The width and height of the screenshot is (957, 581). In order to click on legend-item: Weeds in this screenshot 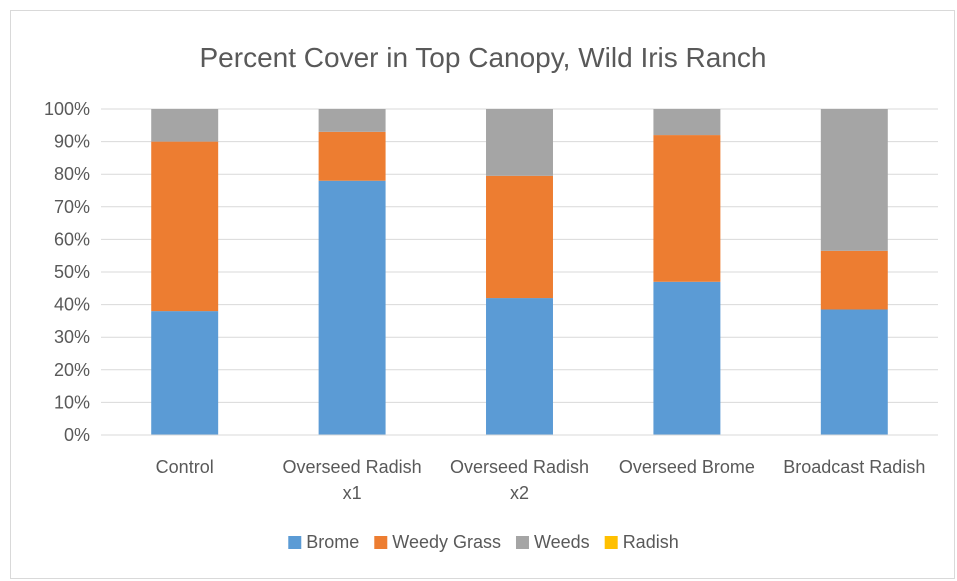, I will do `click(552, 542)`.